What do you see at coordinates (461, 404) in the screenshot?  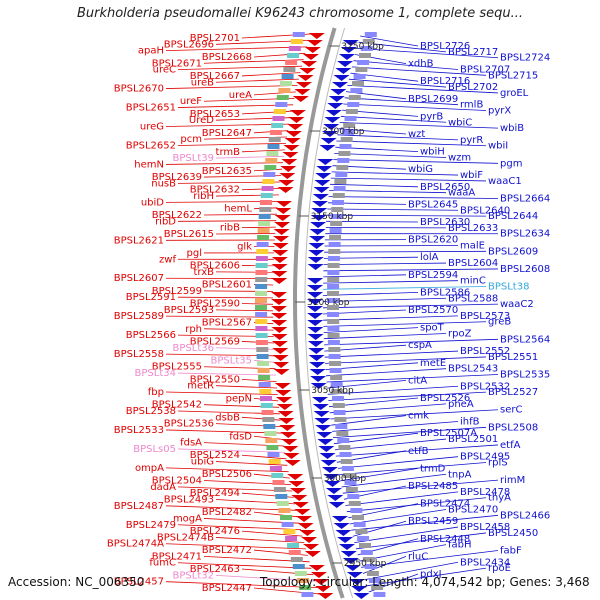 I see `gene-label-right: pheA` at bounding box center [461, 404].